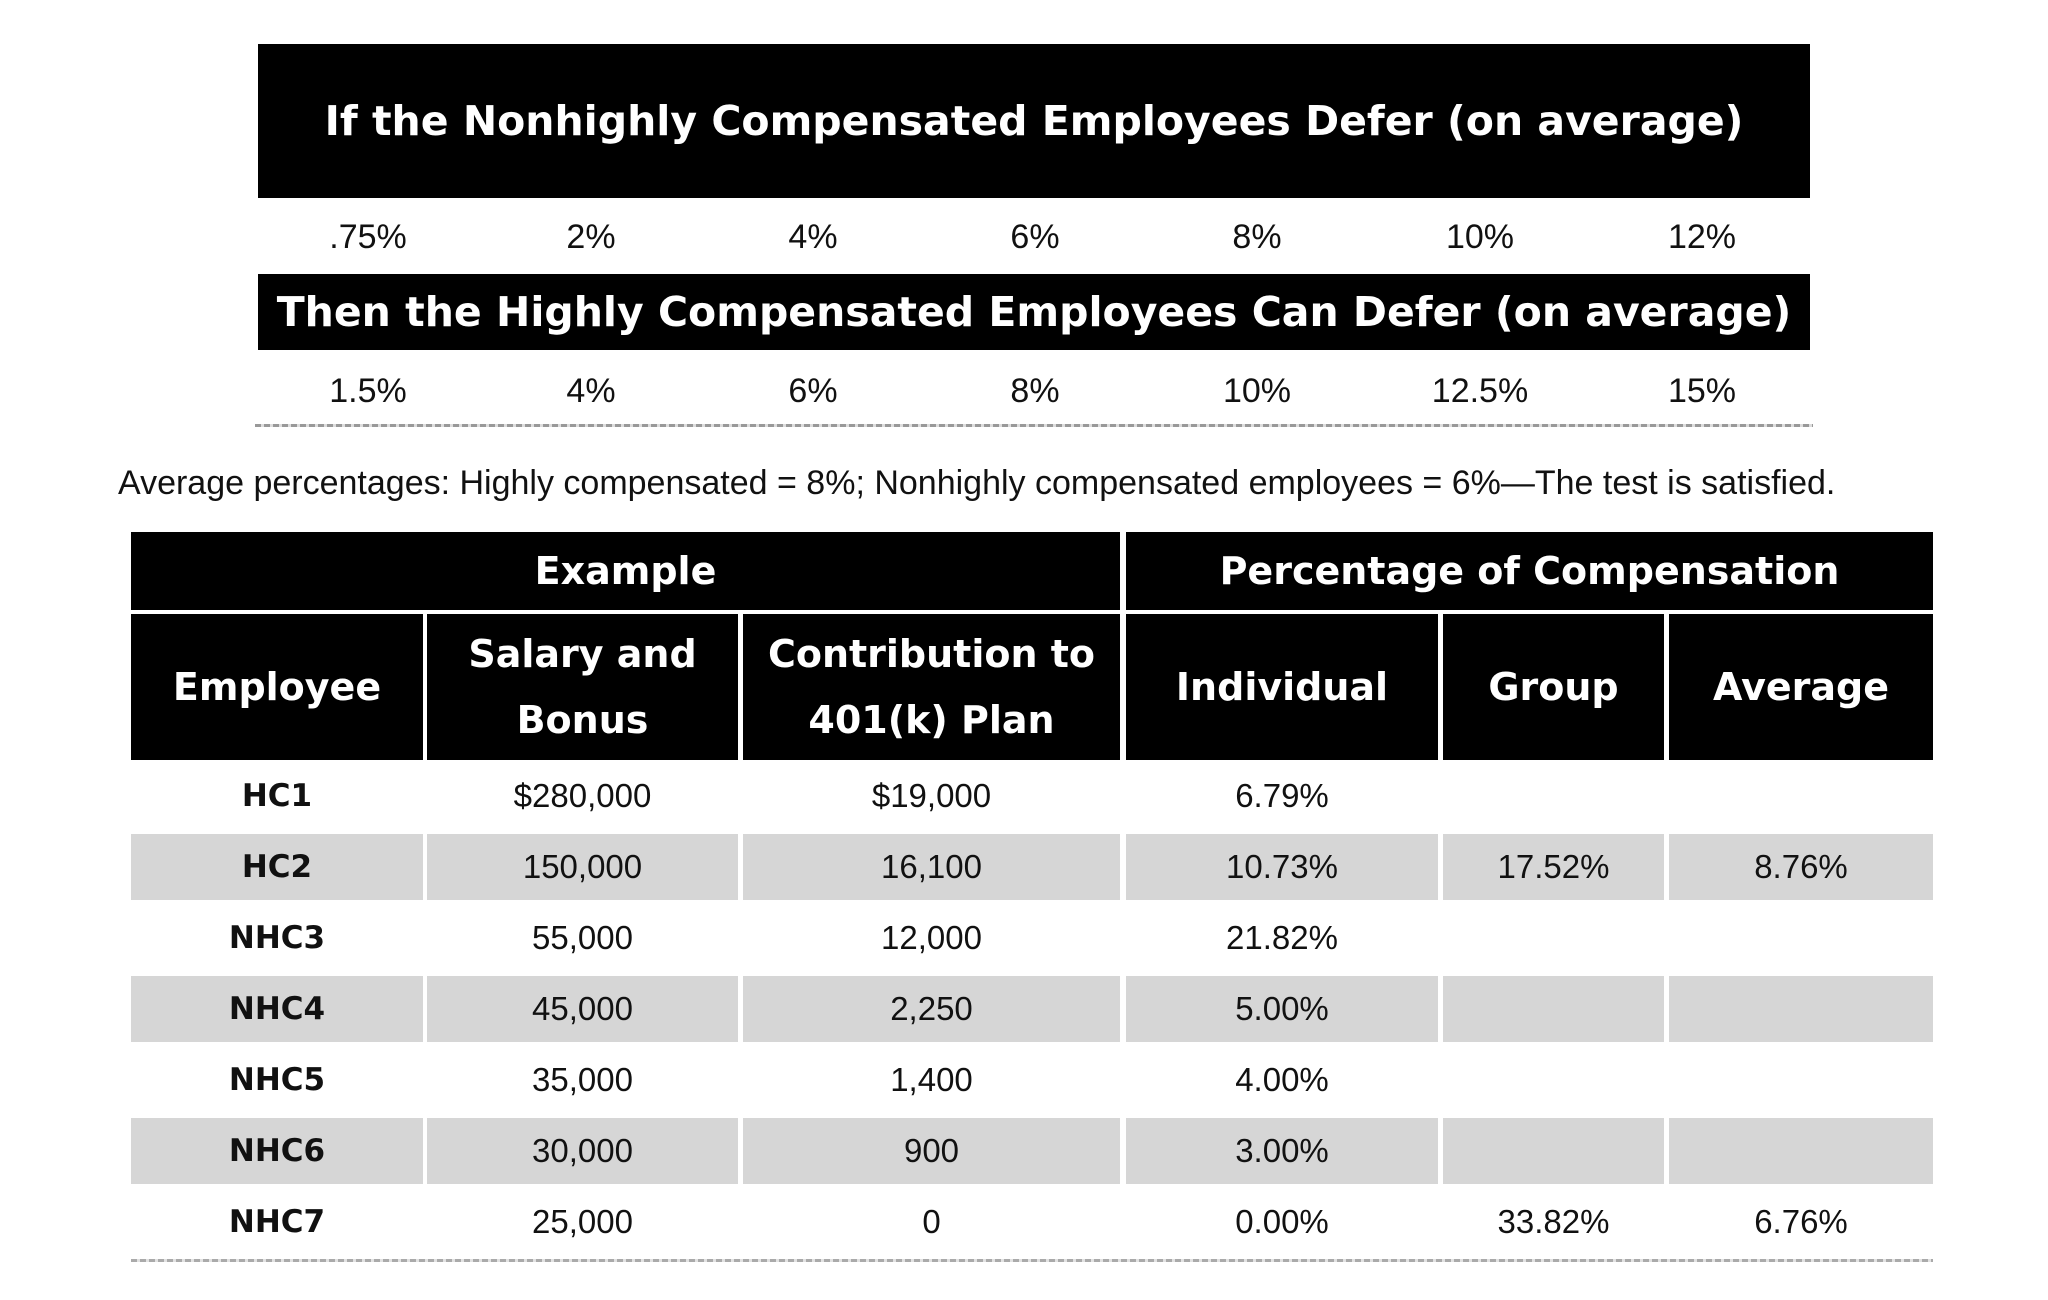 This screenshot has width=2048, height=1300. What do you see at coordinates (1282, 1151) in the screenshot?
I see `individual-cell: 3.00%` at bounding box center [1282, 1151].